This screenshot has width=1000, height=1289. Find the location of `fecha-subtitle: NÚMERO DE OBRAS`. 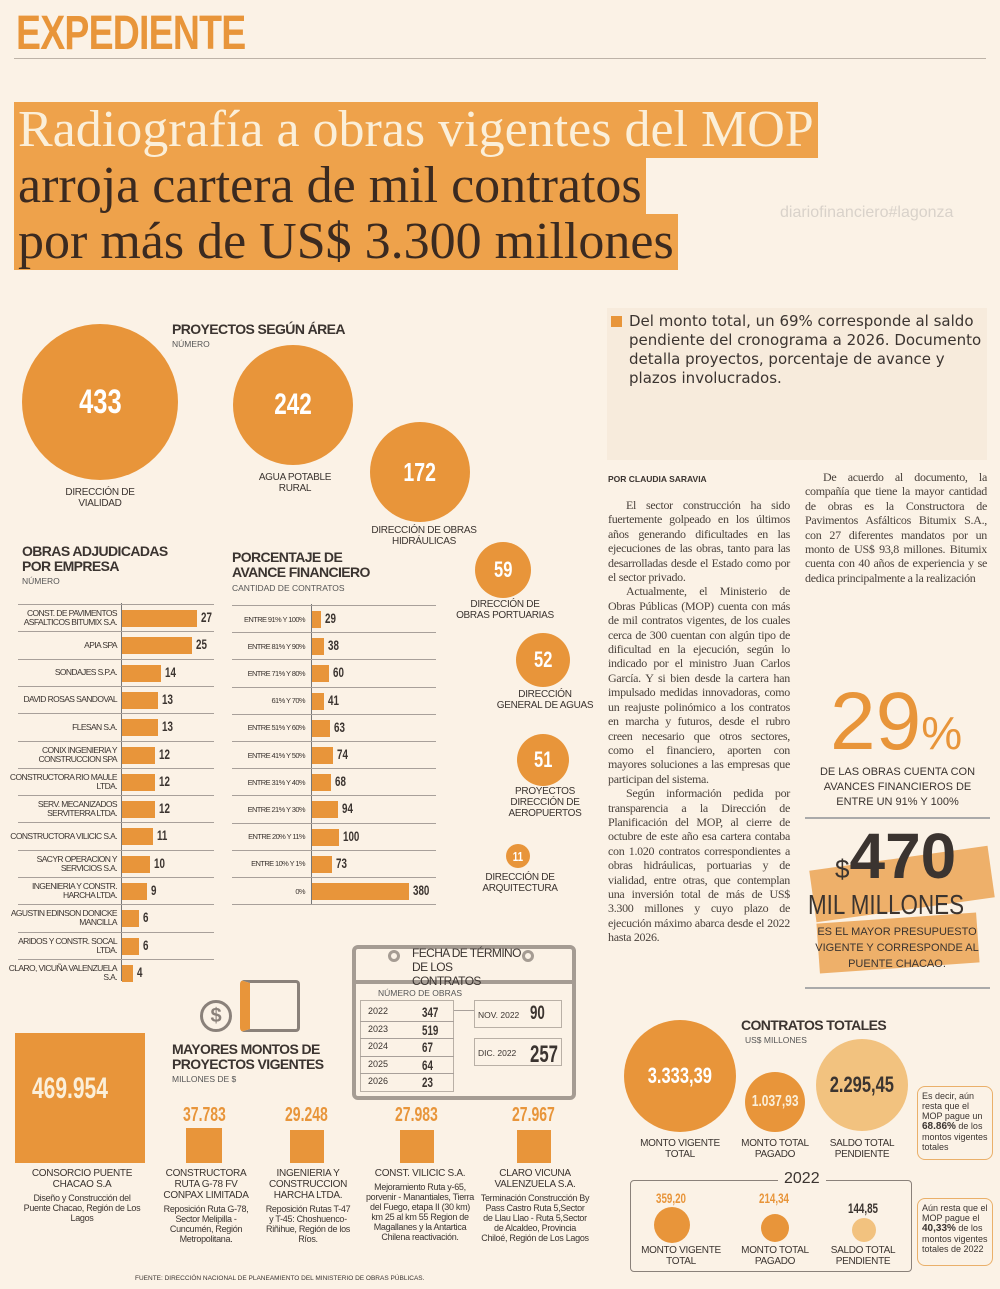

fecha-subtitle: NÚMERO DE OBRAS is located at coordinates (420, 993).